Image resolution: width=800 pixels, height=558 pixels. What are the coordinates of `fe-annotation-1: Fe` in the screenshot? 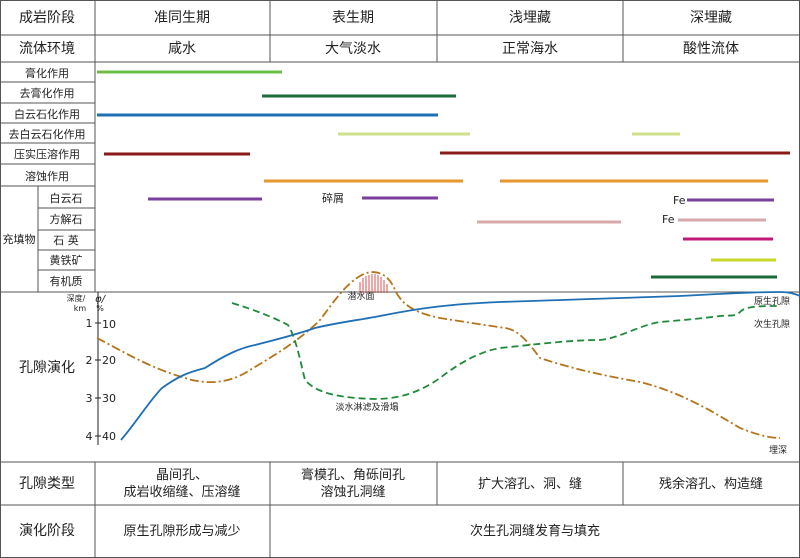 It's located at (679, 200).